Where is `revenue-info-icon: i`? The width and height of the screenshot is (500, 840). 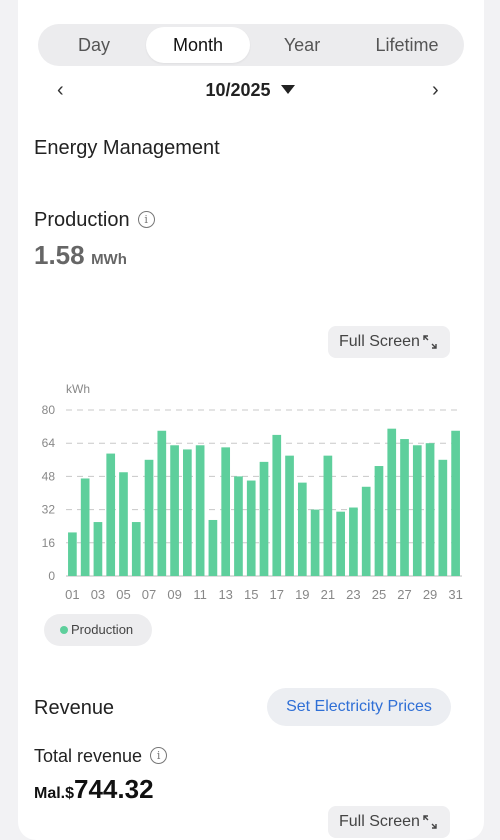
revenue-info-icon: i is located at coordinates (159, 755).